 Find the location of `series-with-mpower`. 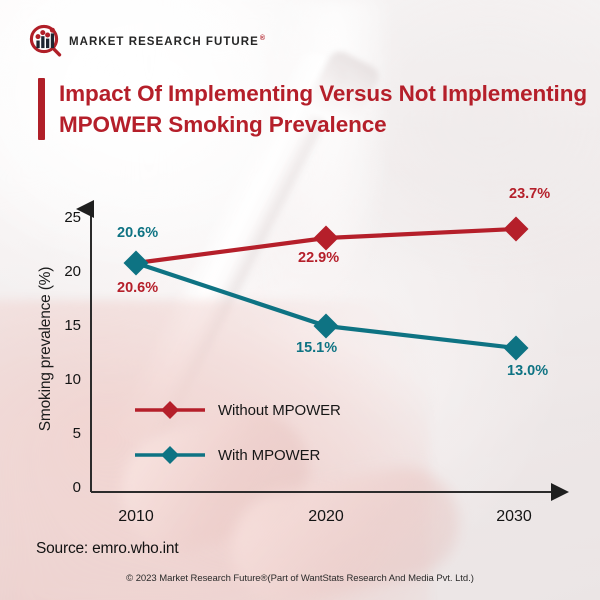

series-with-mpower is located at coordinates (326, 305).